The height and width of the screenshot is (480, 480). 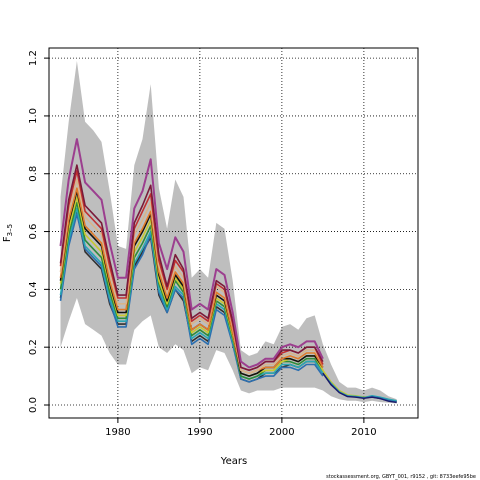 I want to click on x-tick-label: 1990, so click(x=199, y=432).